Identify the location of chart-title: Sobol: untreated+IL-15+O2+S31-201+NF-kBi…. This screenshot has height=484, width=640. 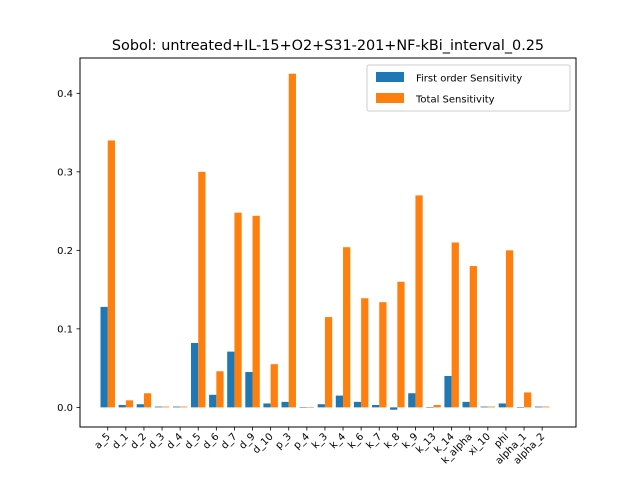
(328, 46).